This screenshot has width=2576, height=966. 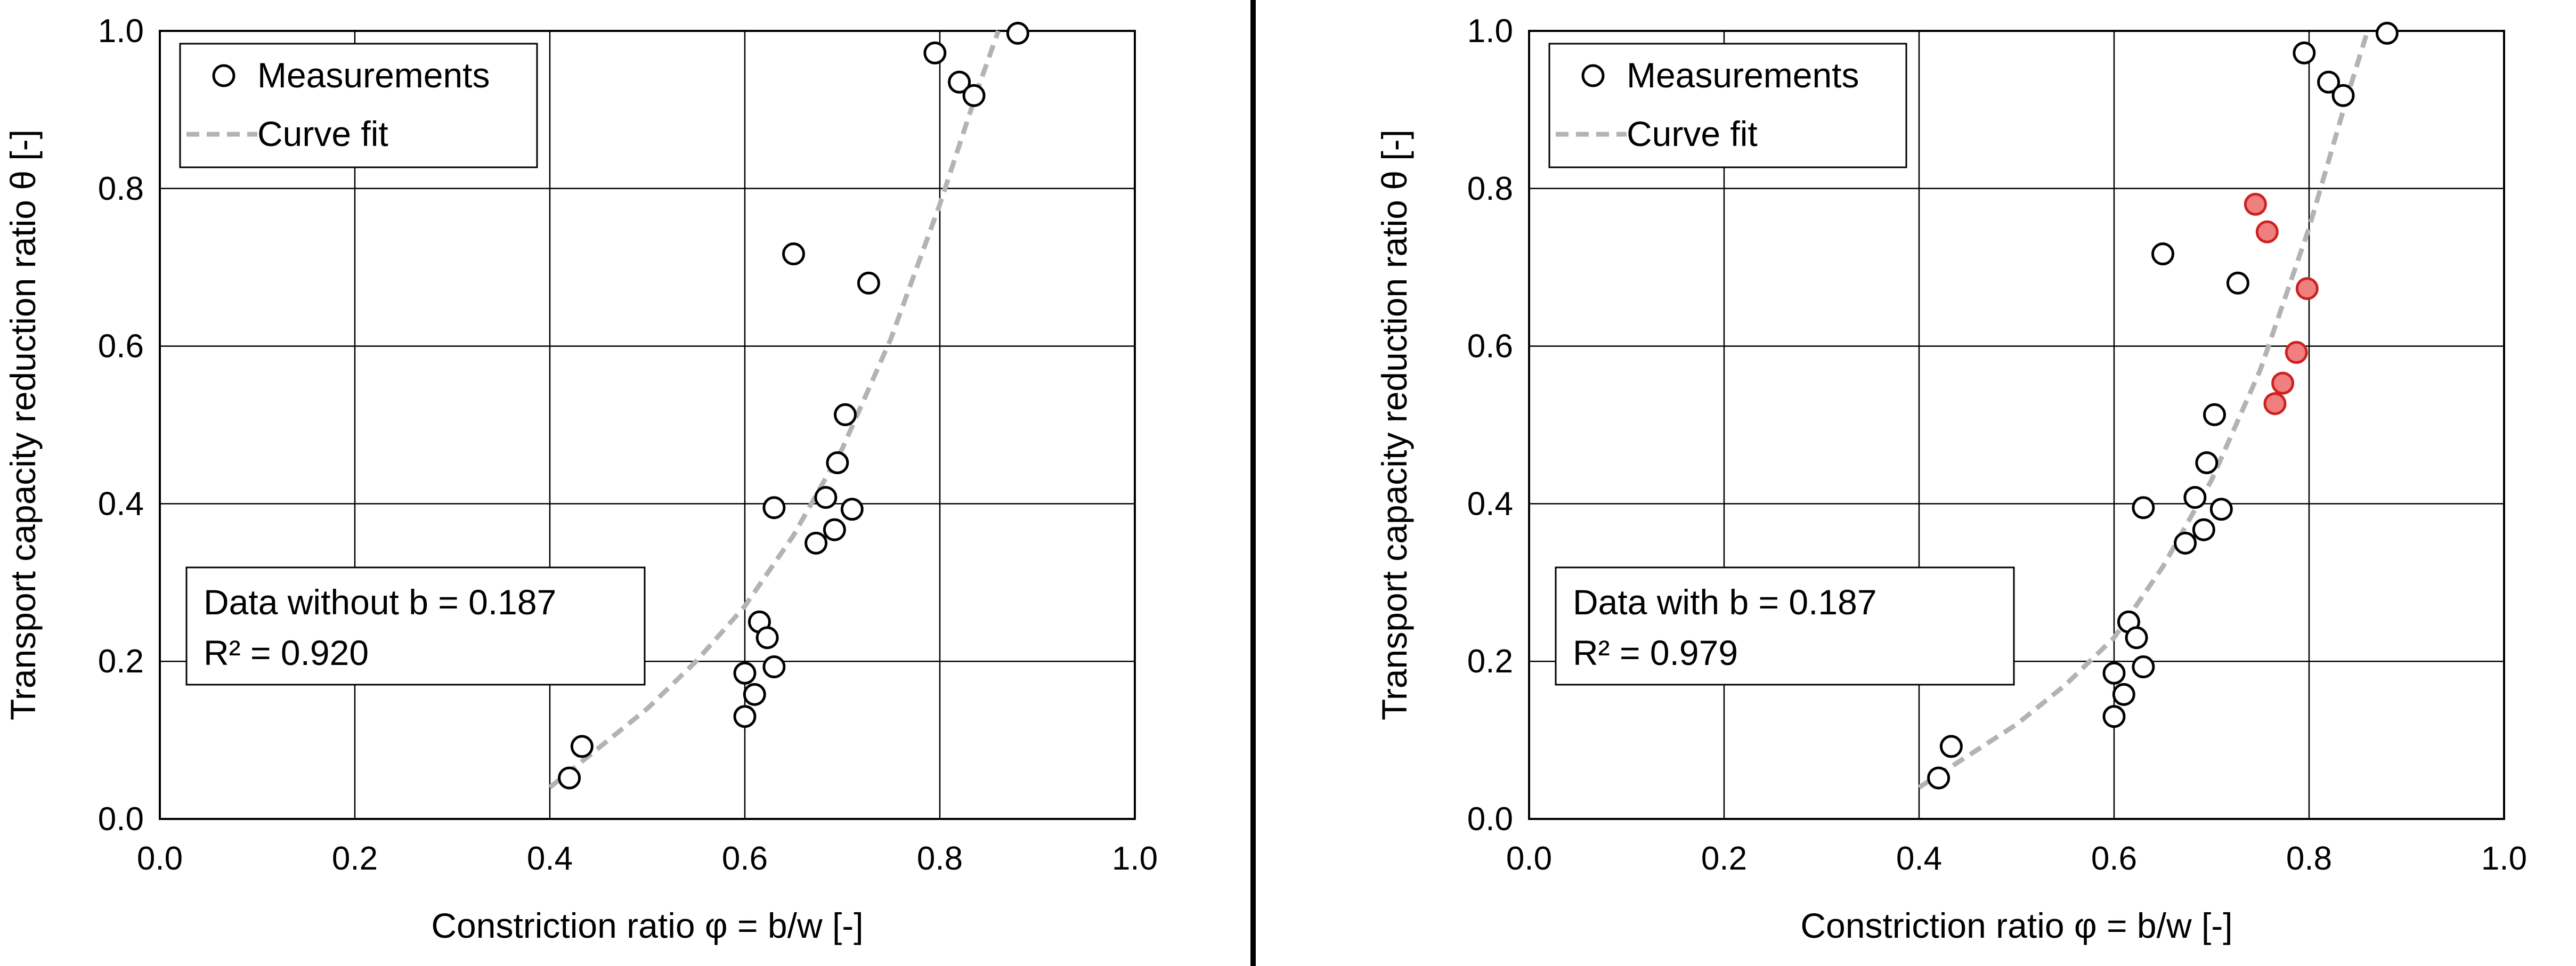 I want to click on annotation-line-1: Data without b = 0.187, so click(x=380, y=602).